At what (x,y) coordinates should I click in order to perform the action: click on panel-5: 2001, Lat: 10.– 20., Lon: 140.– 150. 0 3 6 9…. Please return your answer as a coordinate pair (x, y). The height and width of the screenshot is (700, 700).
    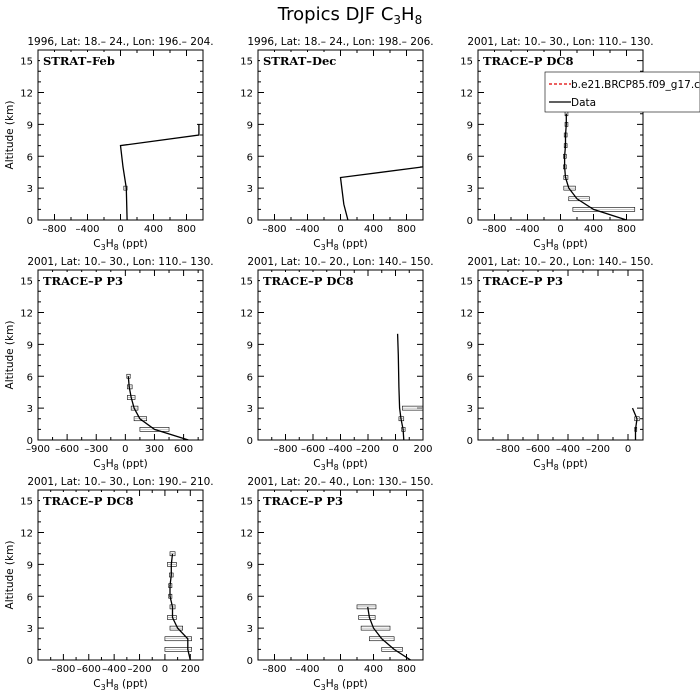
    Looking at the image, I should click on (336, 364).